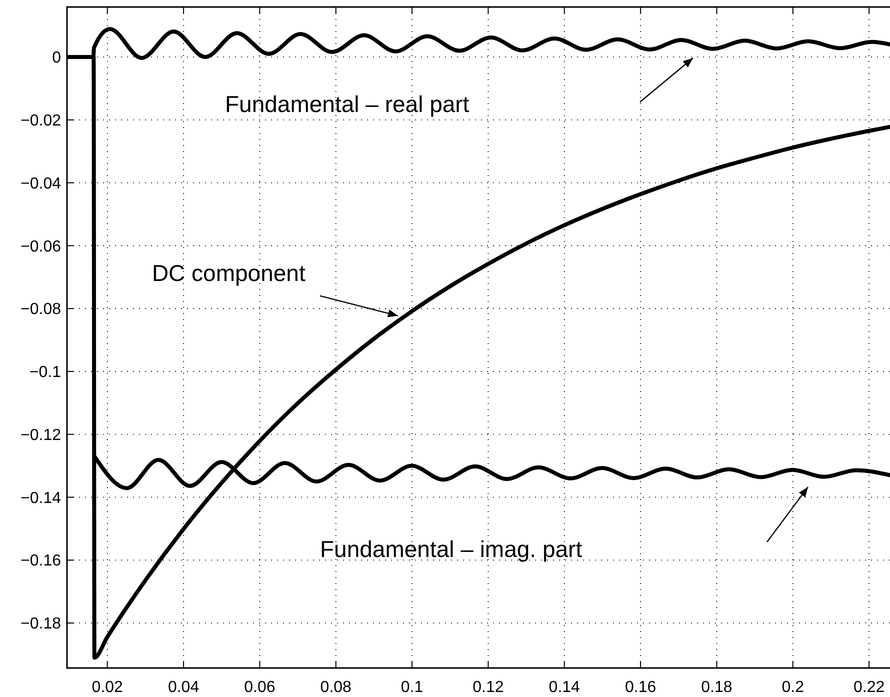 This screenshot has width=890, height=697. What do you see at coordinates (793, 687) in the screenshot?
I see `x-tick-label: 0.2` at bounding box center [793, 687].